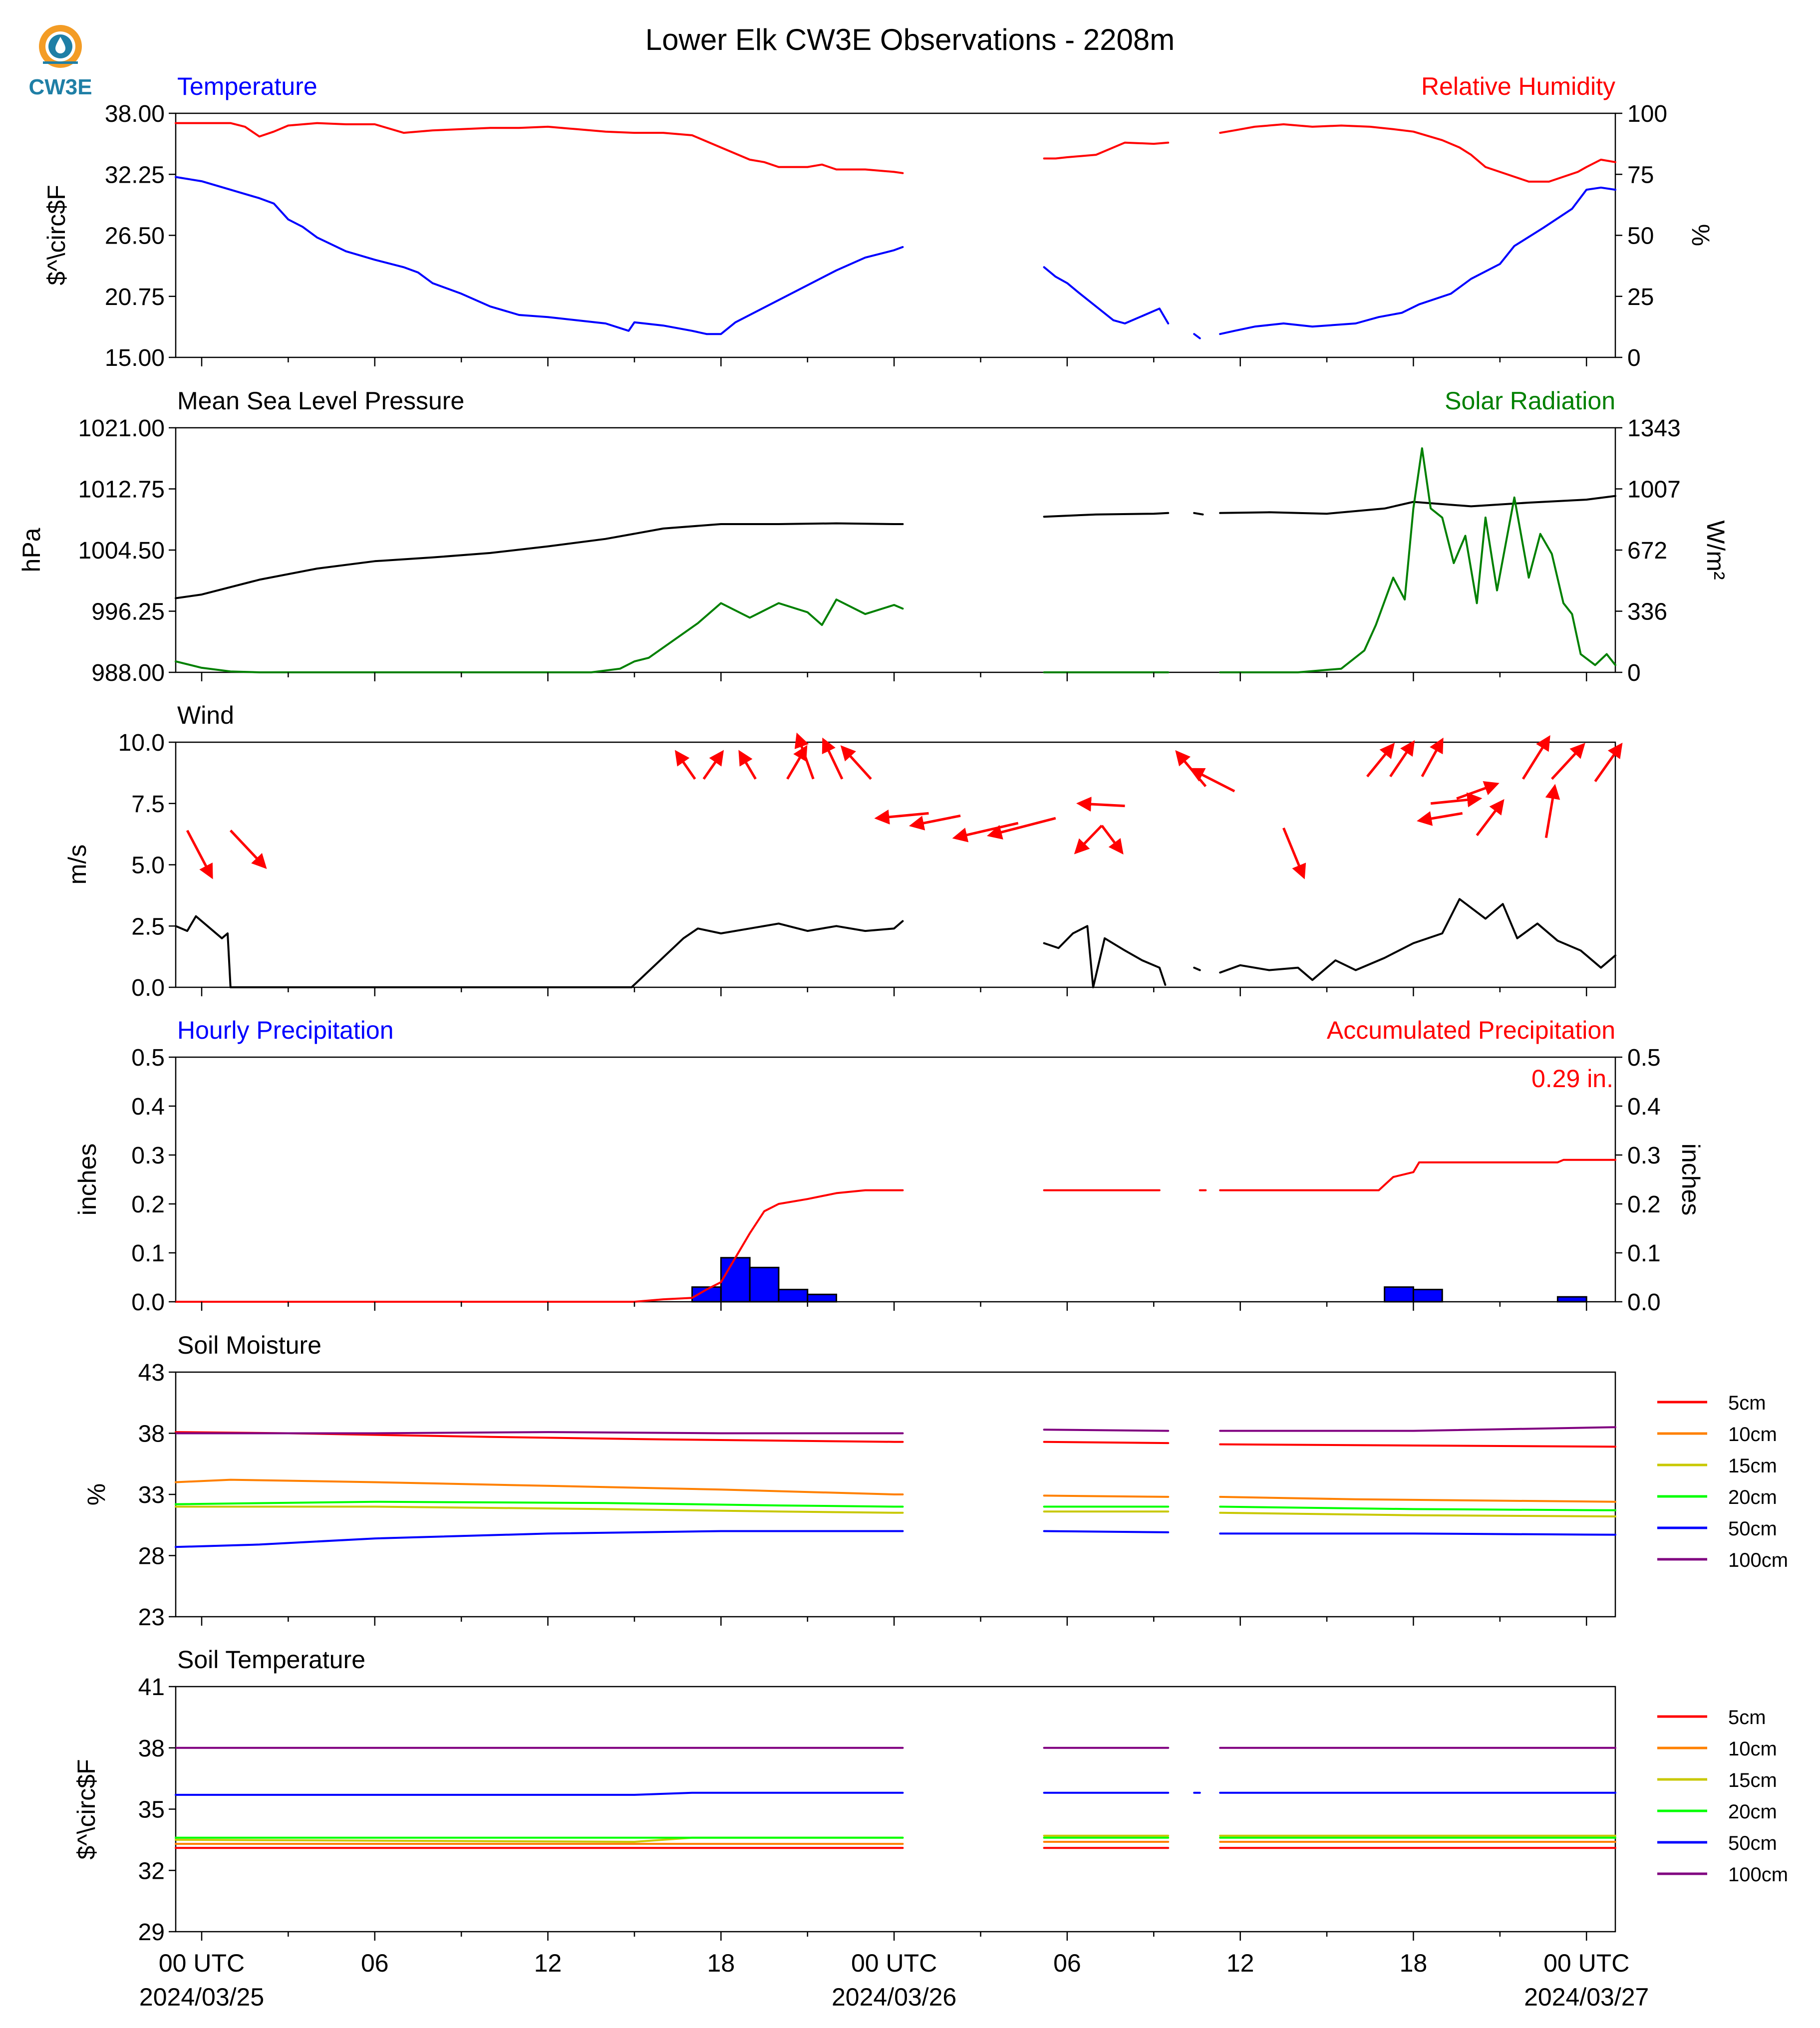 The image size is (1820, 2028). Describe the element at coordinates (151, 1556) in the screenshot. I see `y-tick-label: 28` at that location.